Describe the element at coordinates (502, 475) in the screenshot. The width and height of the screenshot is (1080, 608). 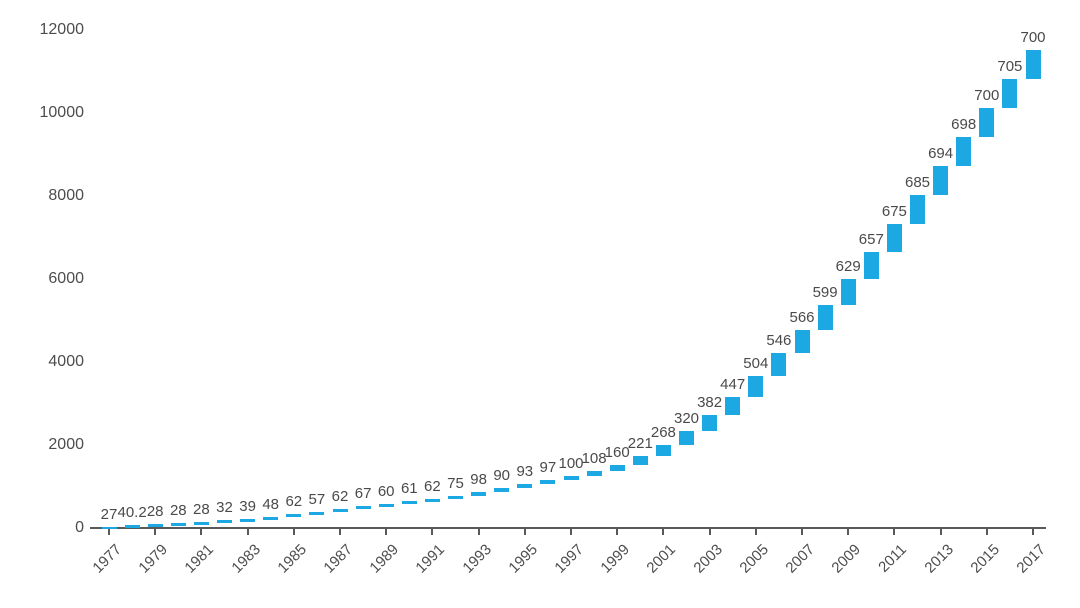
I see `data-label-1994: 90` at that location.